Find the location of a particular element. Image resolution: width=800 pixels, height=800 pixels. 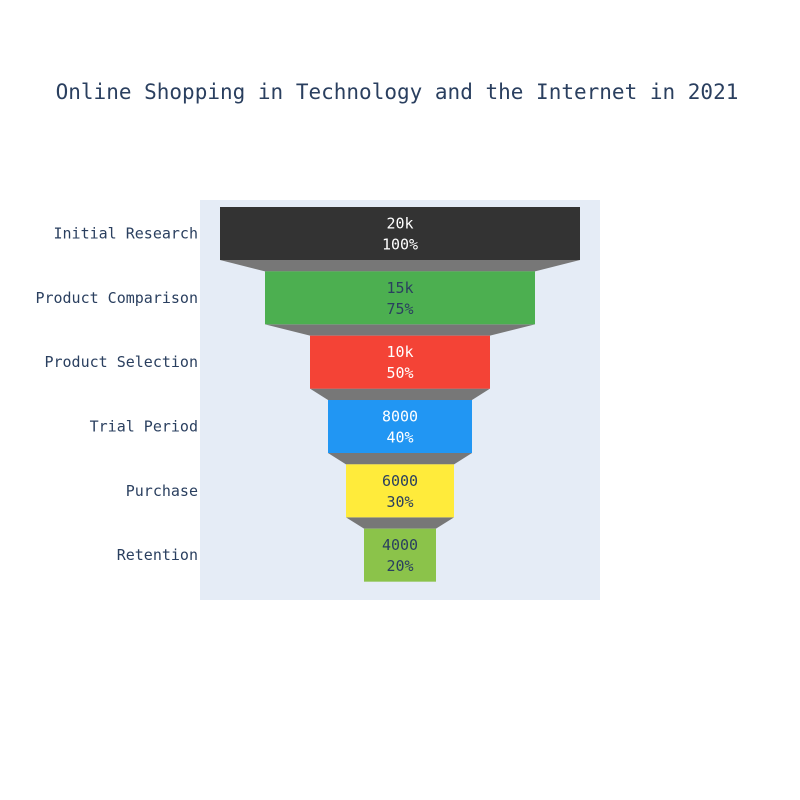

value-label-product-selection: 10k is located at coordinates (399, 352).